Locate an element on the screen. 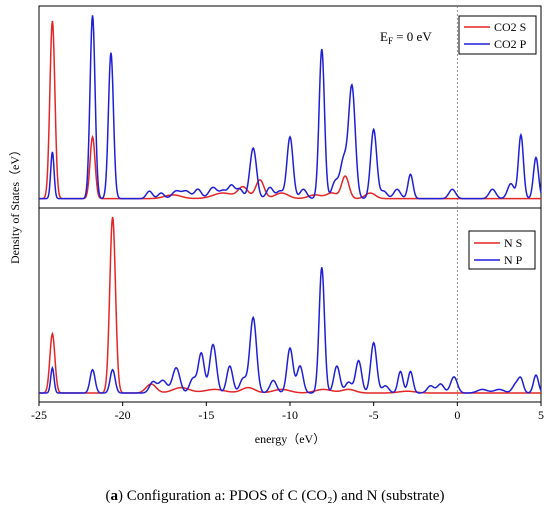 The image size is (550, 513). bottom-legend-label-p: N P is located at coordinates (513, 260).